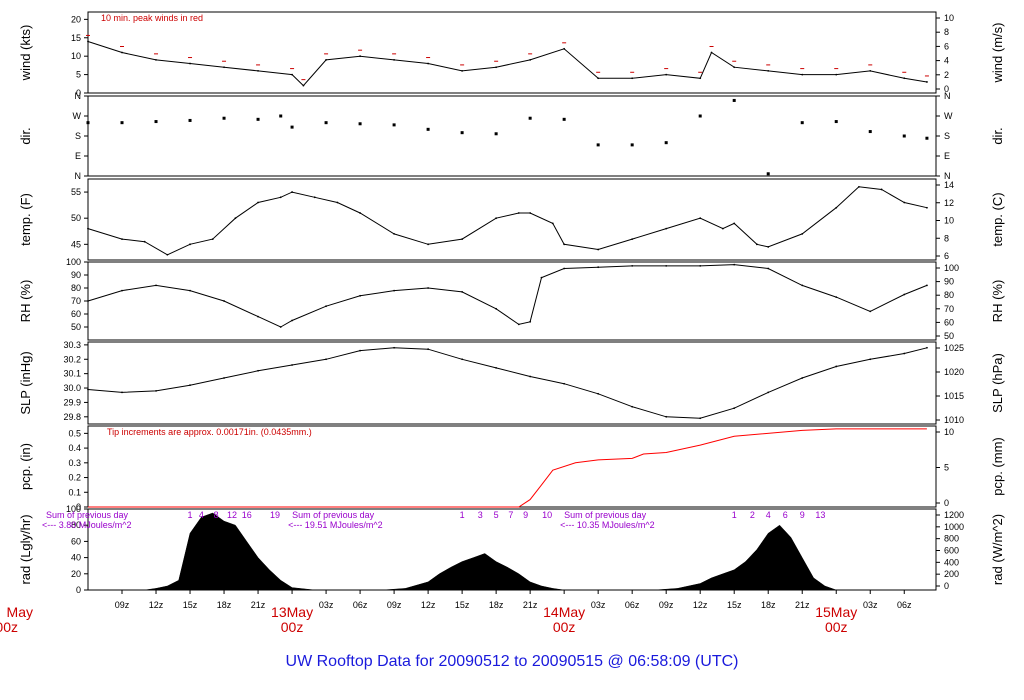 This screenshot has height=700, width=1024. What do you see at coordinates (954, 372) in the screenshot?
I see `right-tick-label: 1020` at bounding box center [954, 372].